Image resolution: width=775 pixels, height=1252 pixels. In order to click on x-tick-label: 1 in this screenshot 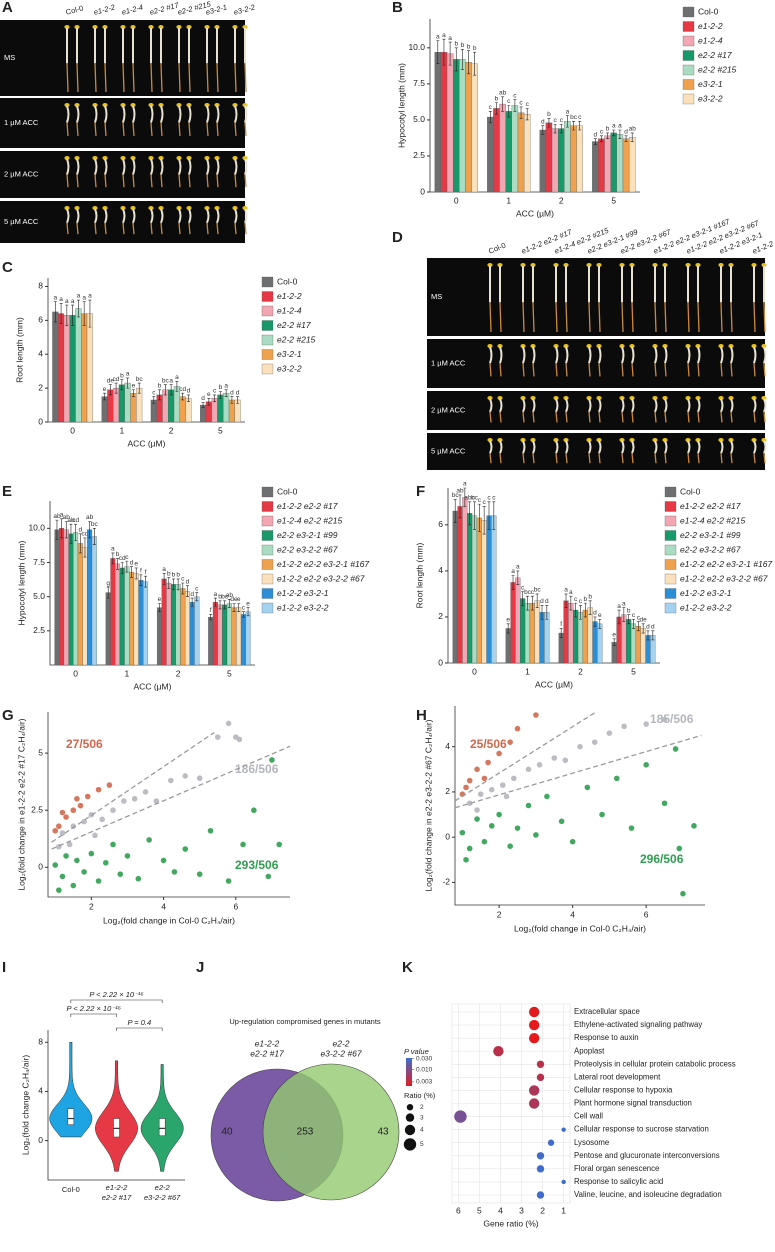, I will do `click(127, 673)`.